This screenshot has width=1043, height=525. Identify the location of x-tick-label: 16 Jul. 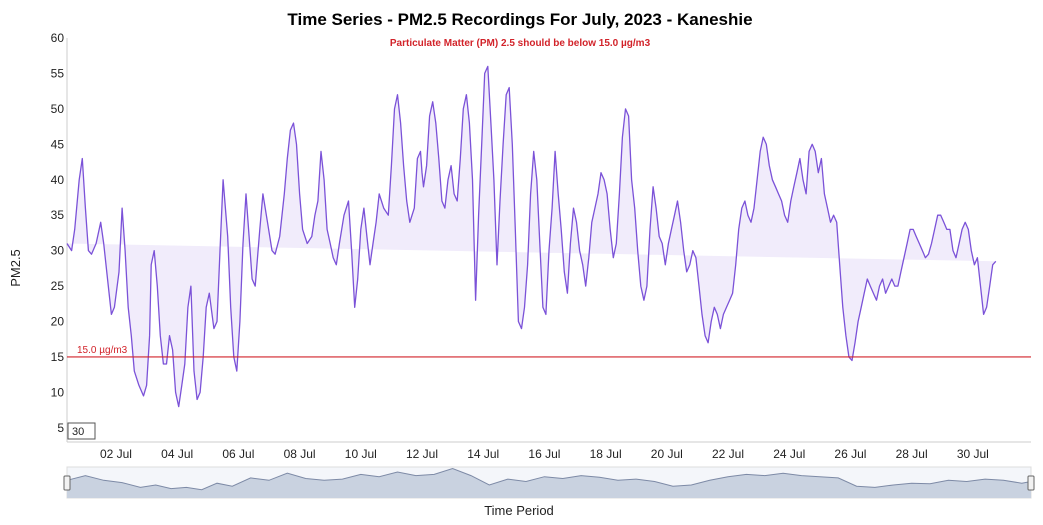
(544, 454).